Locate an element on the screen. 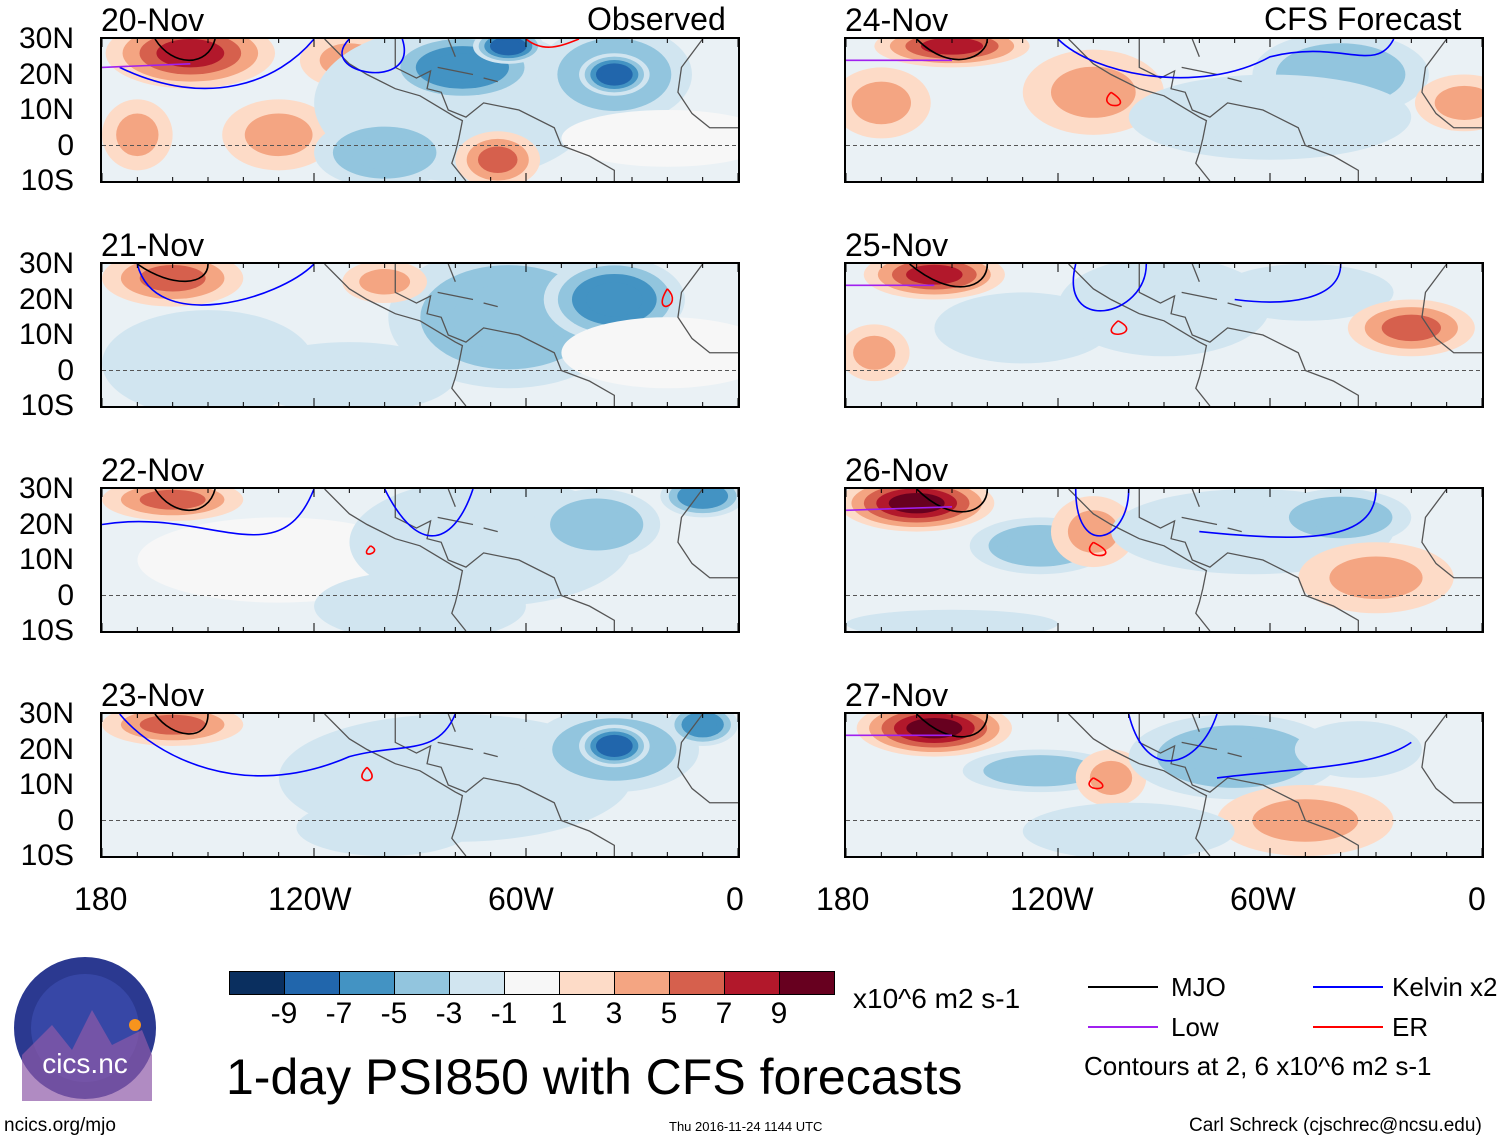  panel-date: 22-Nov is located at coordinates (153, 470).